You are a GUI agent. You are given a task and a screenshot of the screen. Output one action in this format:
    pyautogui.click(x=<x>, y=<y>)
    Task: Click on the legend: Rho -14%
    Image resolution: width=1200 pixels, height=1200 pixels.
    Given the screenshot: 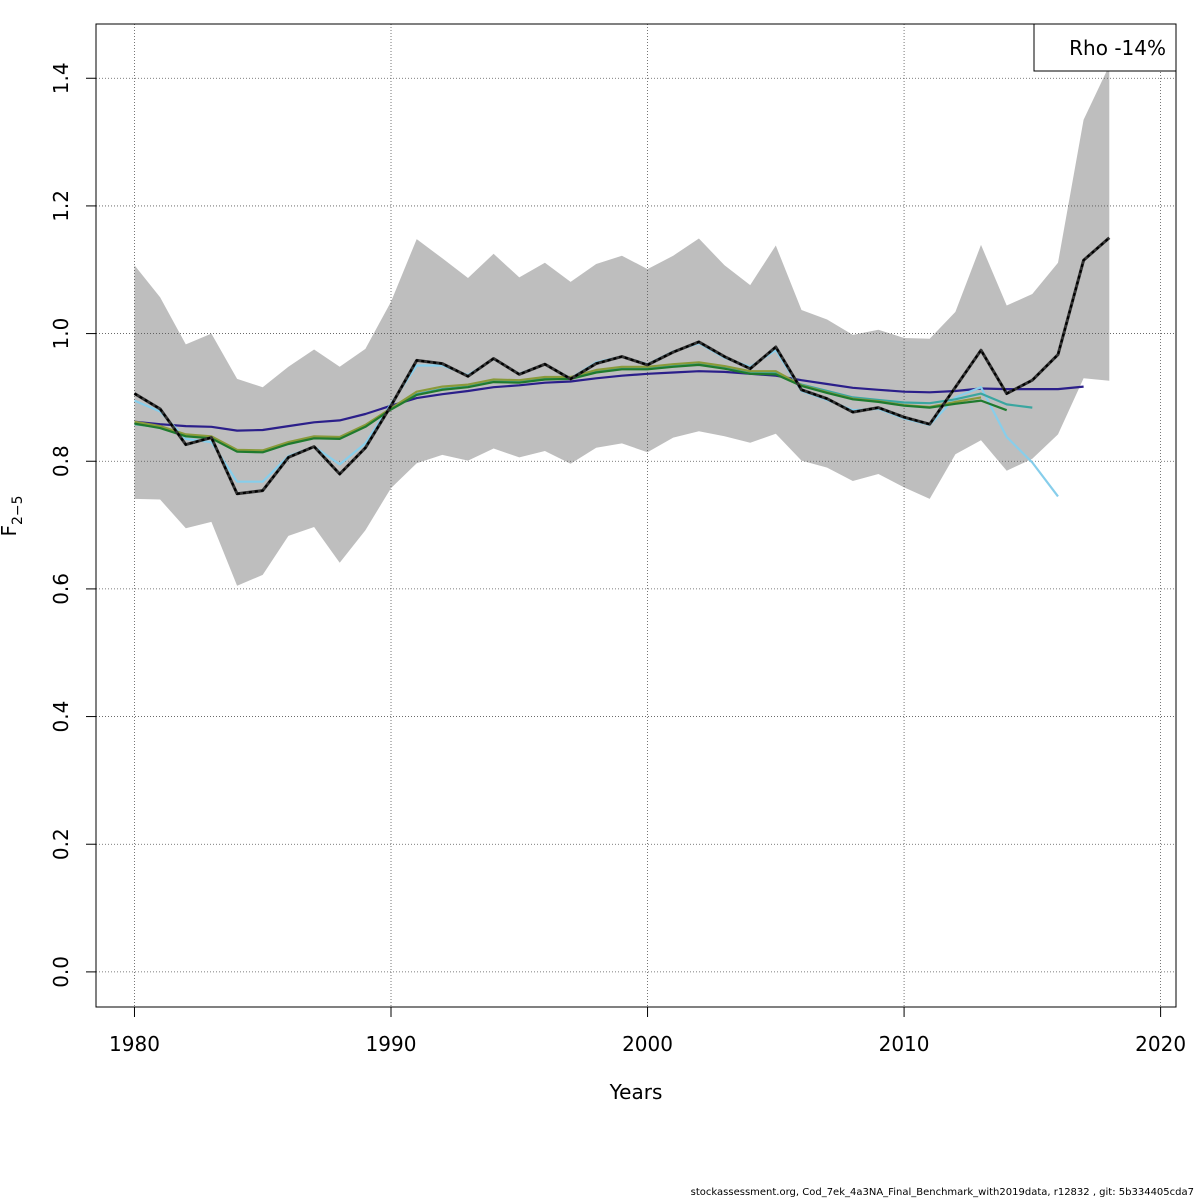 What is the action you would take?
    pyautogui.click(x=1105, y=47)
    